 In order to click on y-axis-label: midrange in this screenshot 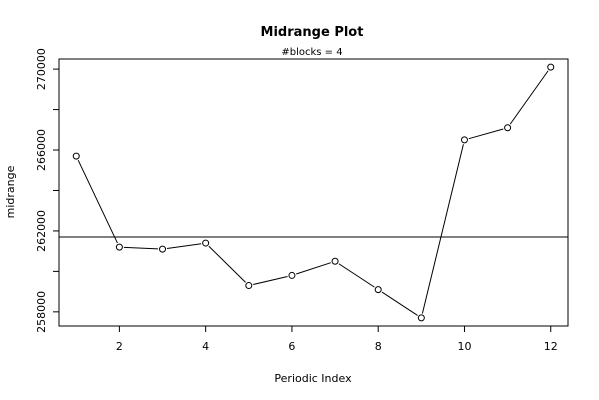, I will do `click(10, 191)`.